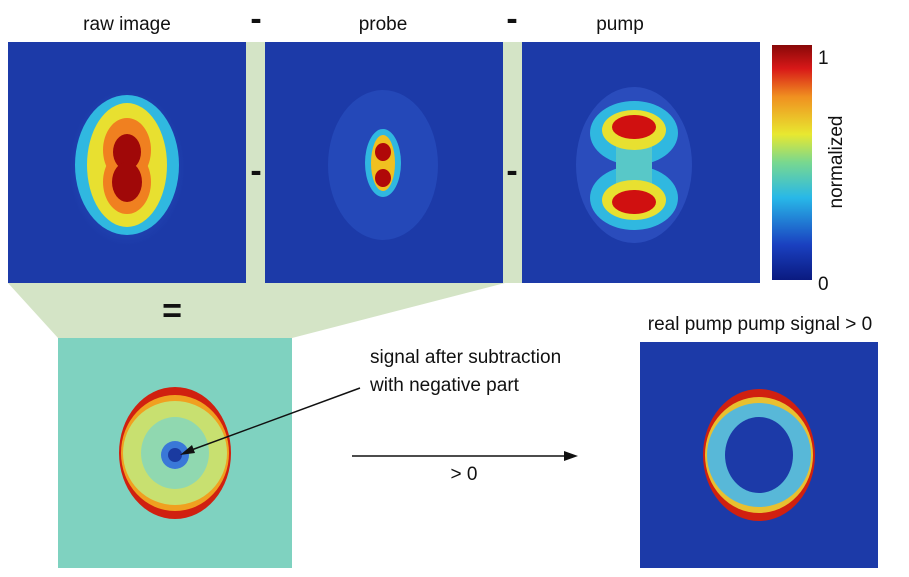  What do you see at coordinates (444, 385) in the screenshot?
I see `annotation: with negative part` at bounding box center [444, 385].